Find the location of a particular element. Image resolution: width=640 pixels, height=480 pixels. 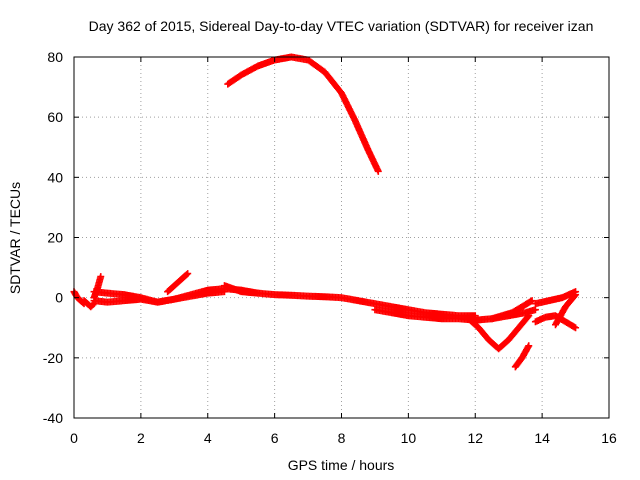

x-tick-label: 8 is located at coordinates (342, 438).